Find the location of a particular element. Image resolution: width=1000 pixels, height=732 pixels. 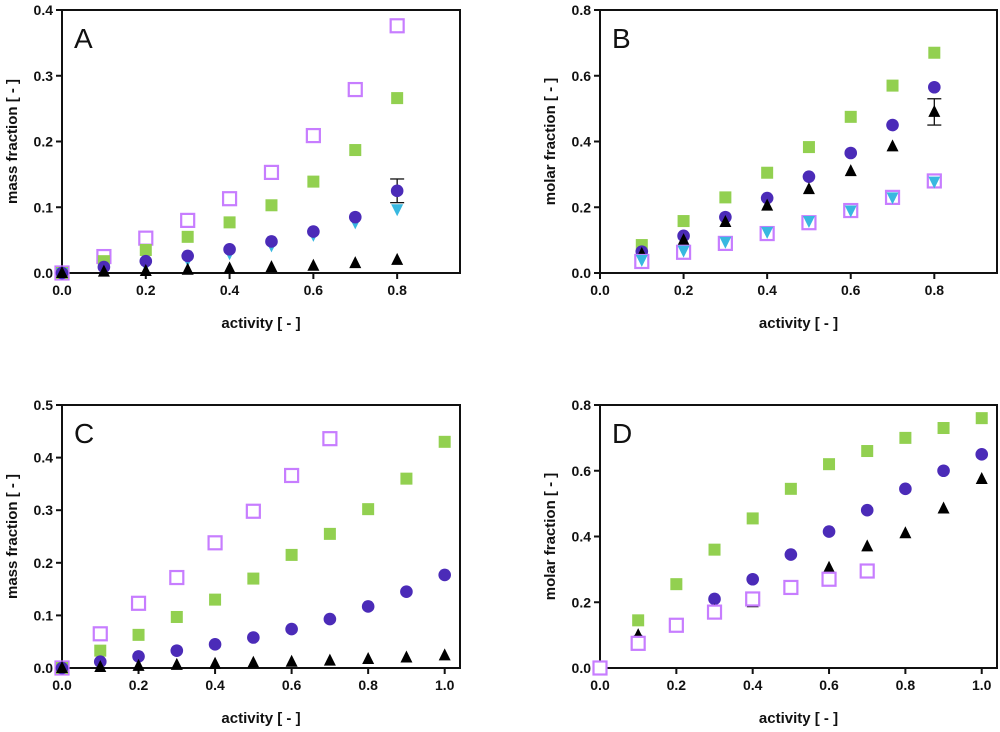

y-tick-label: 0.2 is located at coordinates (582, 602).